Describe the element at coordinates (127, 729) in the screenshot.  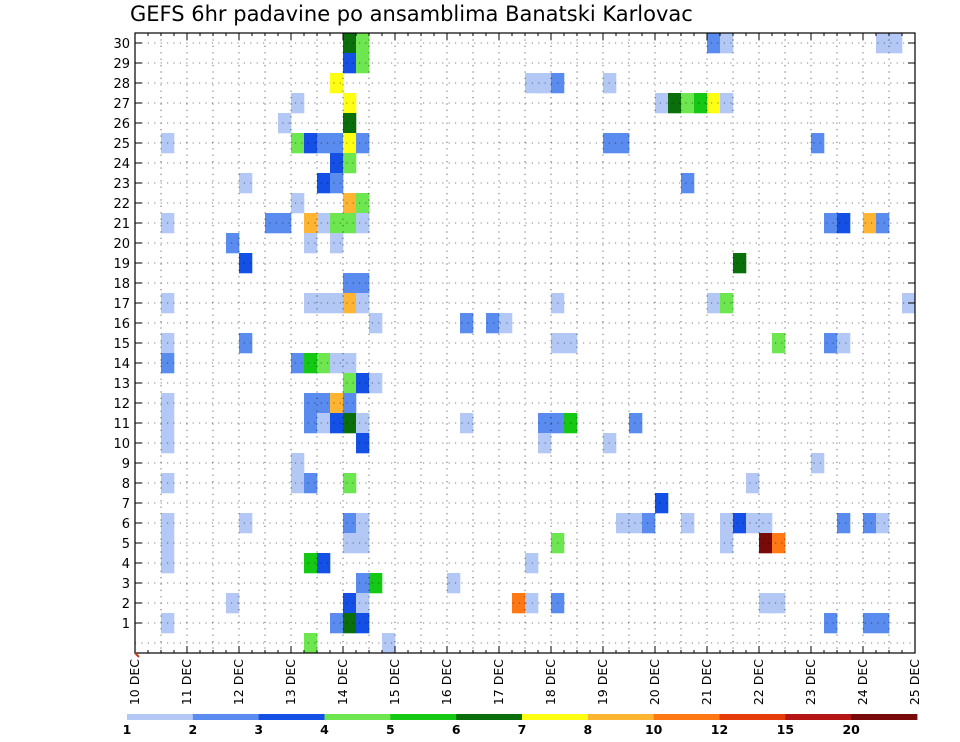
I see `colorbar-label: 1` at that location.